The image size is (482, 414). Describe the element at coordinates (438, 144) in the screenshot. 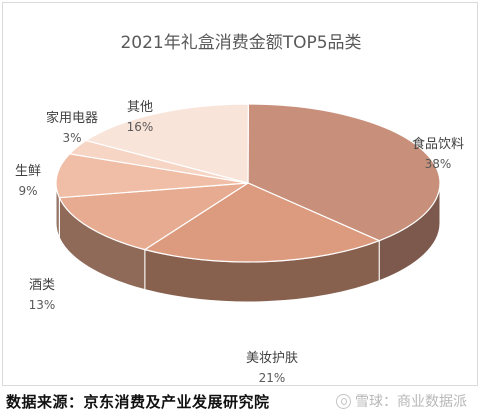

I see `slice-label-0: 食品饮料` at that location.